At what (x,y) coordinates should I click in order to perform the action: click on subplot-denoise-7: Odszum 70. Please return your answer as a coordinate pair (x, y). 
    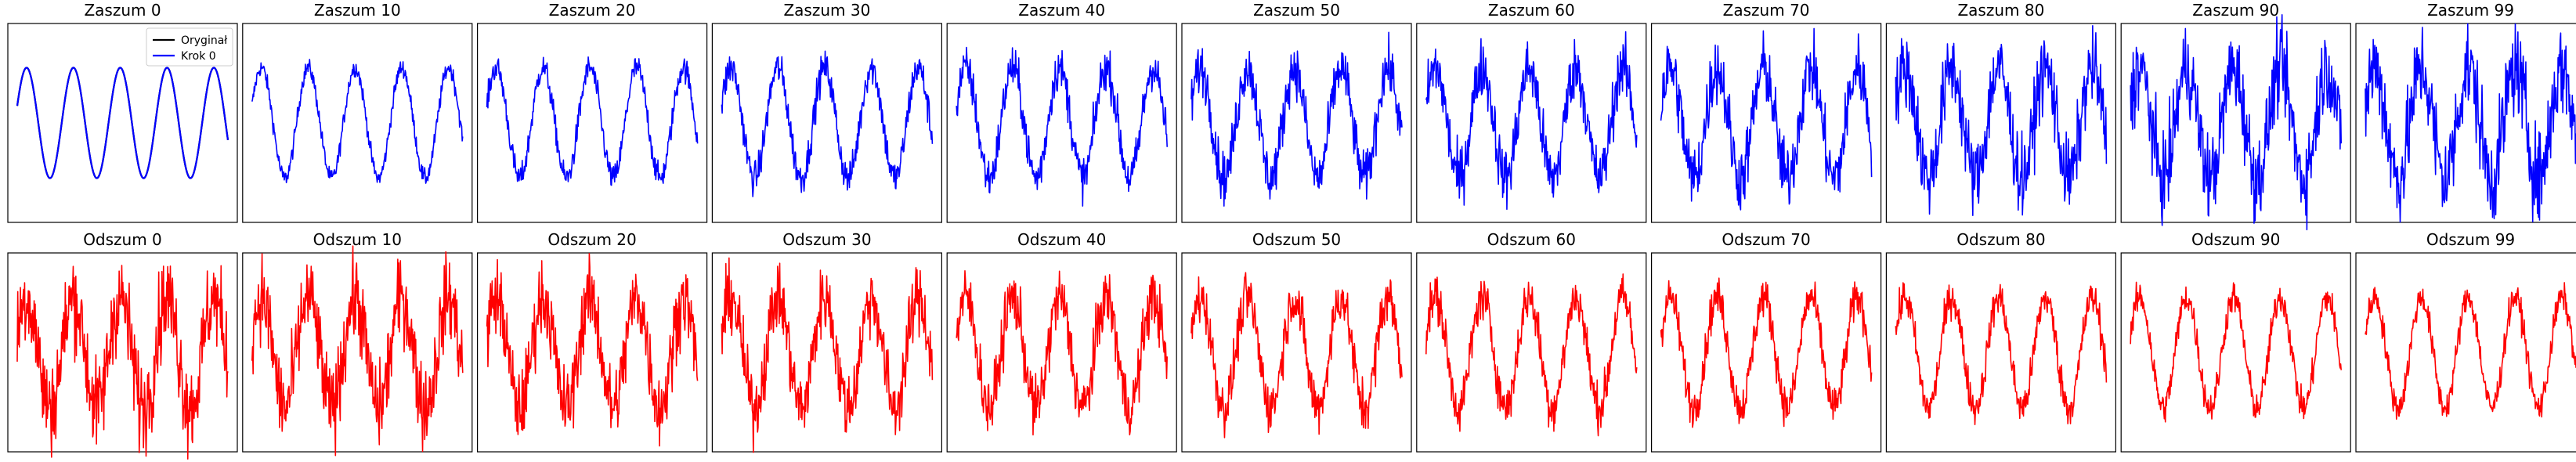
    Looking at the image, I should click on (1766, 341).